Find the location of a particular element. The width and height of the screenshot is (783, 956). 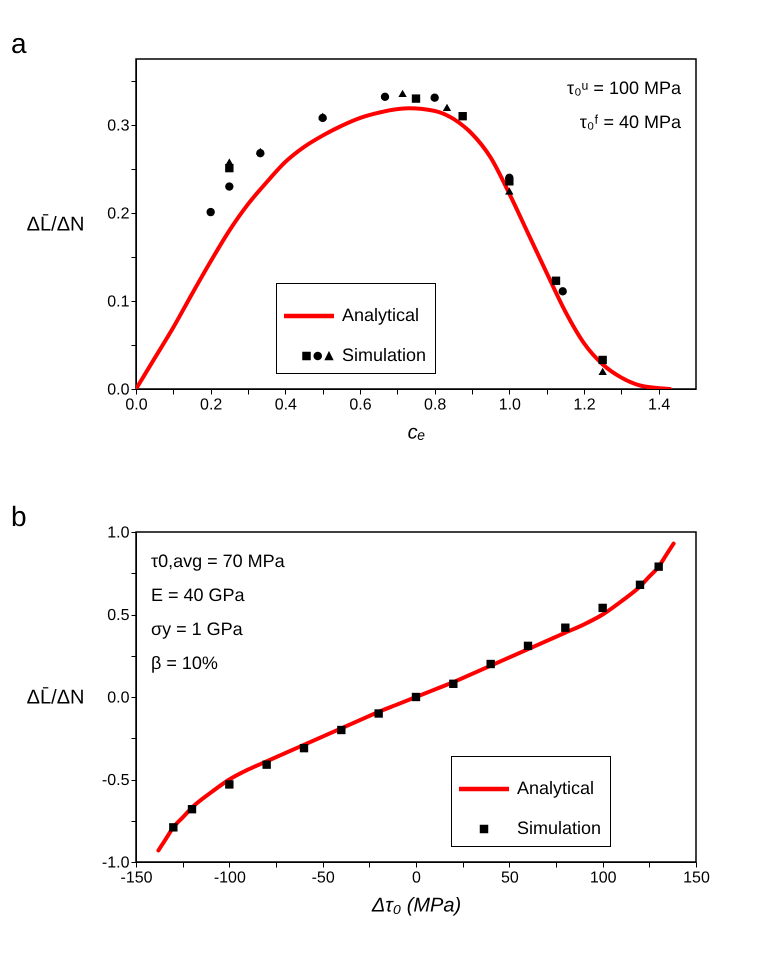

x-tick-label: -150 is located at coordinates (136, 878).